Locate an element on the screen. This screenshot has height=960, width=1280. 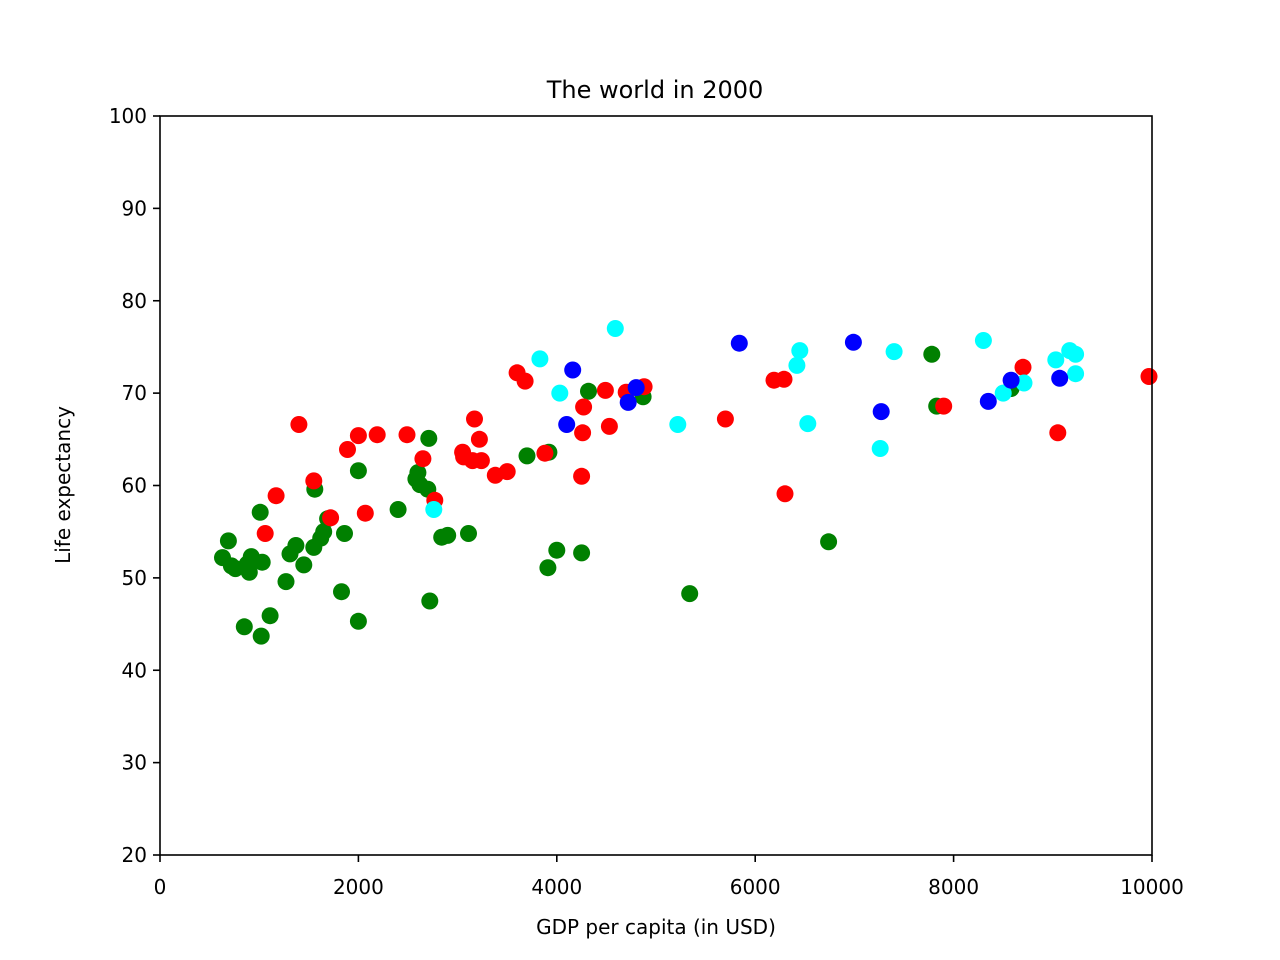
y-axis-ticks: 20 30 40 50 60 70 80 90 100 is located at coordinates (134, 485).